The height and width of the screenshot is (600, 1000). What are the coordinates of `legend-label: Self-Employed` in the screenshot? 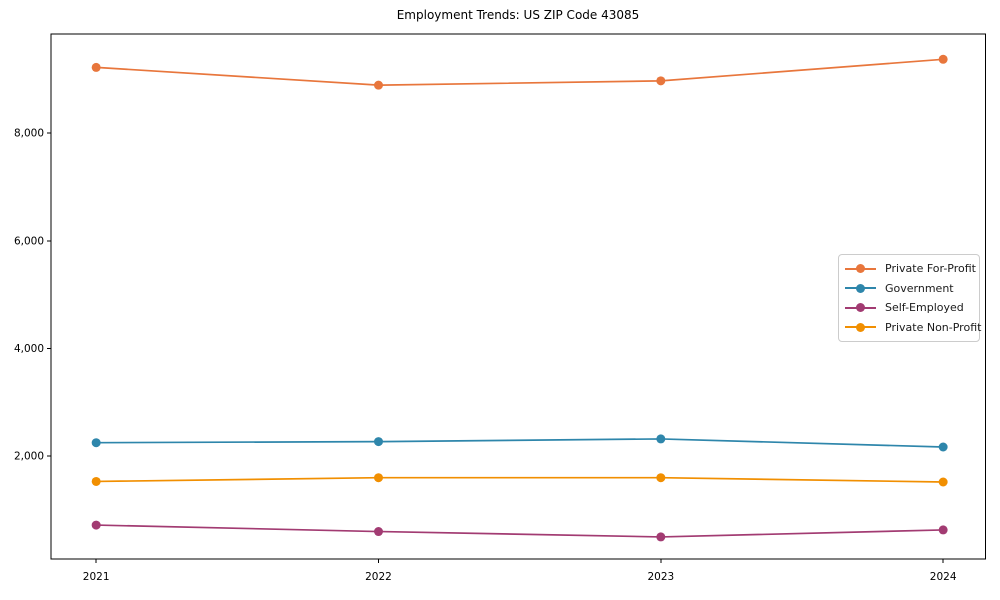 It's located at (924, 308).